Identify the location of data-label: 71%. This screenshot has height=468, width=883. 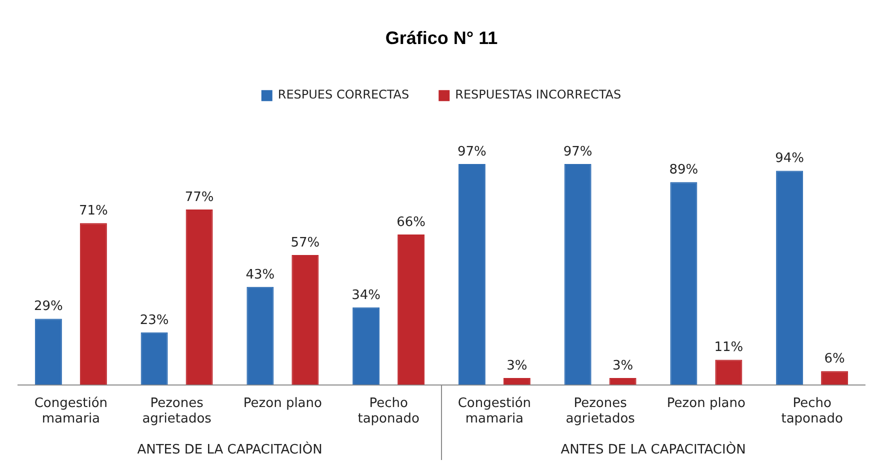
(93, 211).